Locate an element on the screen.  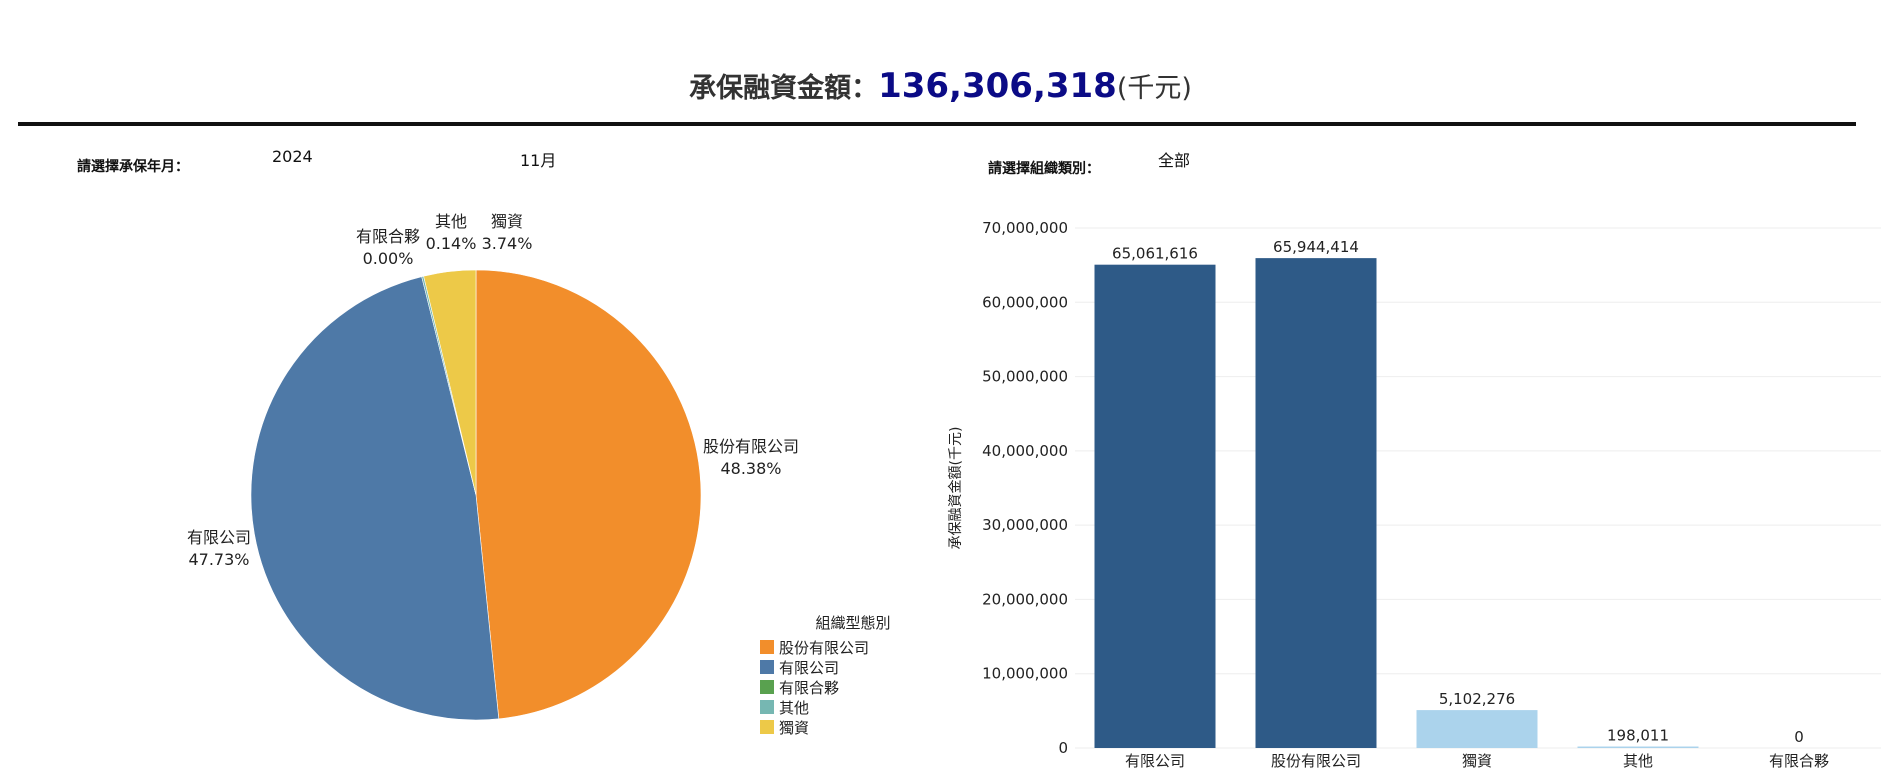
x-tick-label: 有限合夥 is located at coordinates (1799, 761).